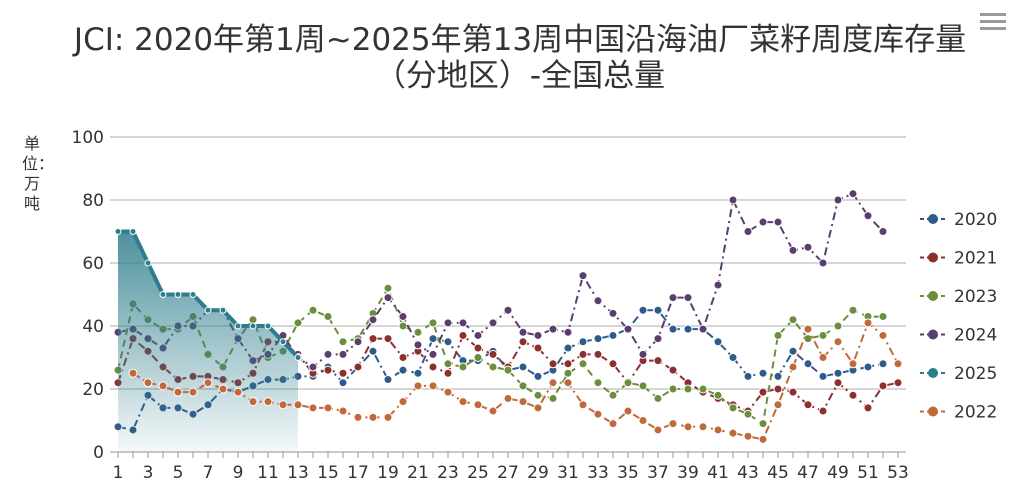 The width and height of the screenshot is (1020, 496). Describe the element at coordinates (933, 257) in the screenshot. I see `legend-marker-2021` at that location.